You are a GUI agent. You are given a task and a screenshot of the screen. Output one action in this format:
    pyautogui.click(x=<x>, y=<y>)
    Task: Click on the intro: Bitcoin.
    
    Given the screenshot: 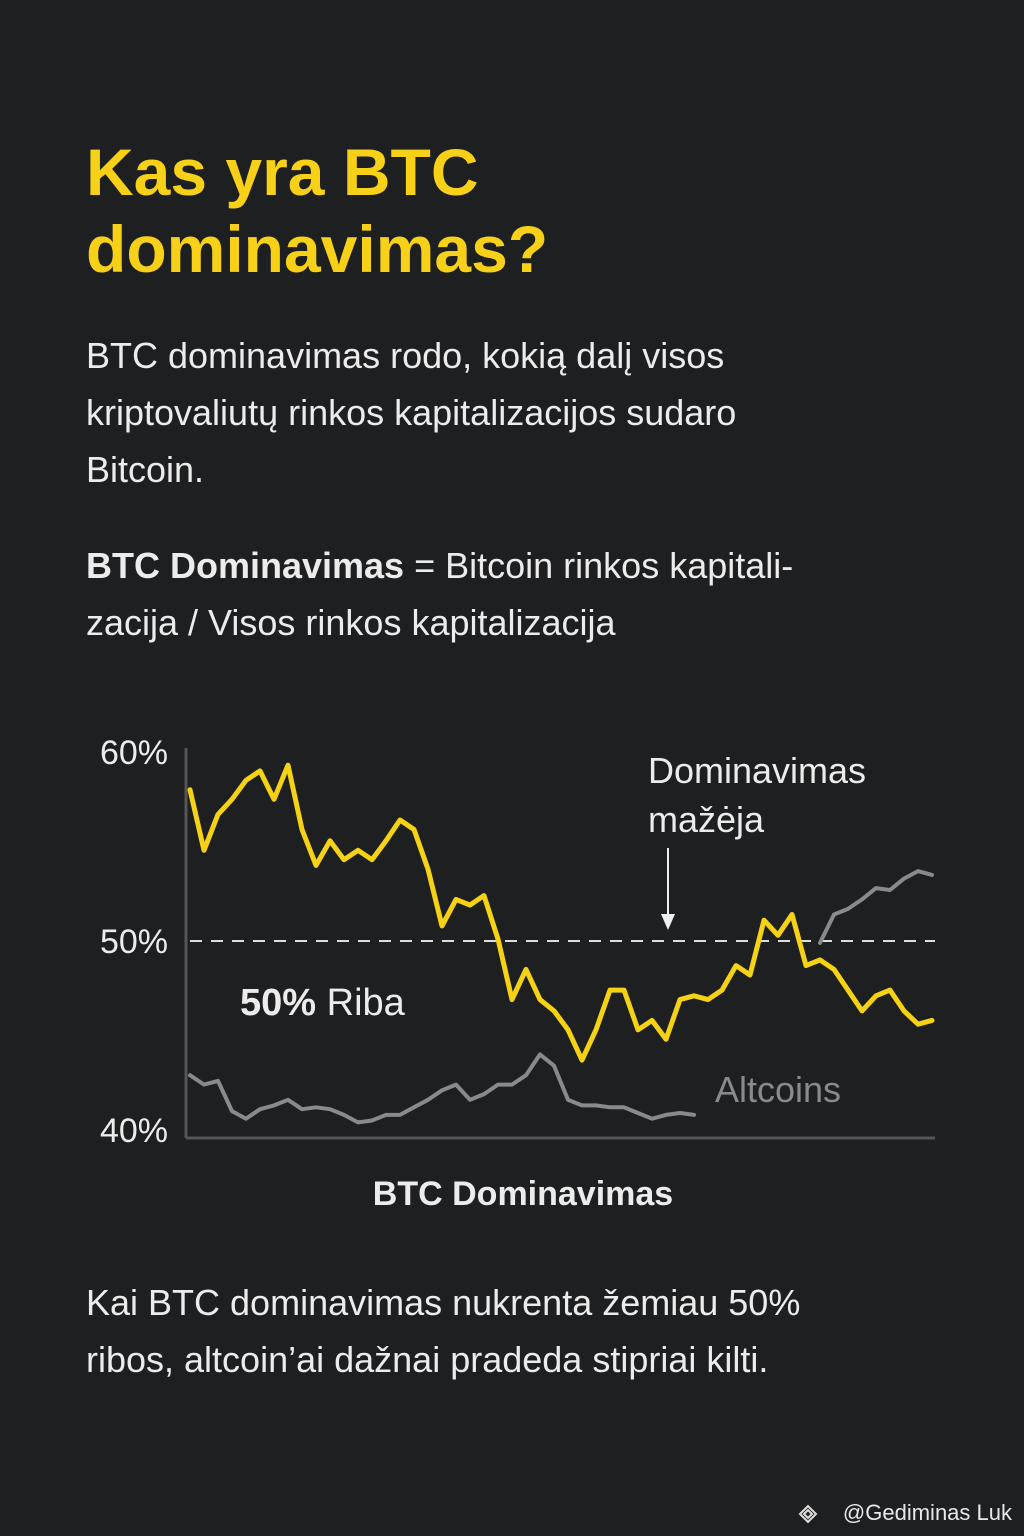 What is the action you would take?
    pyautogui.click(x=145, y=469)
    